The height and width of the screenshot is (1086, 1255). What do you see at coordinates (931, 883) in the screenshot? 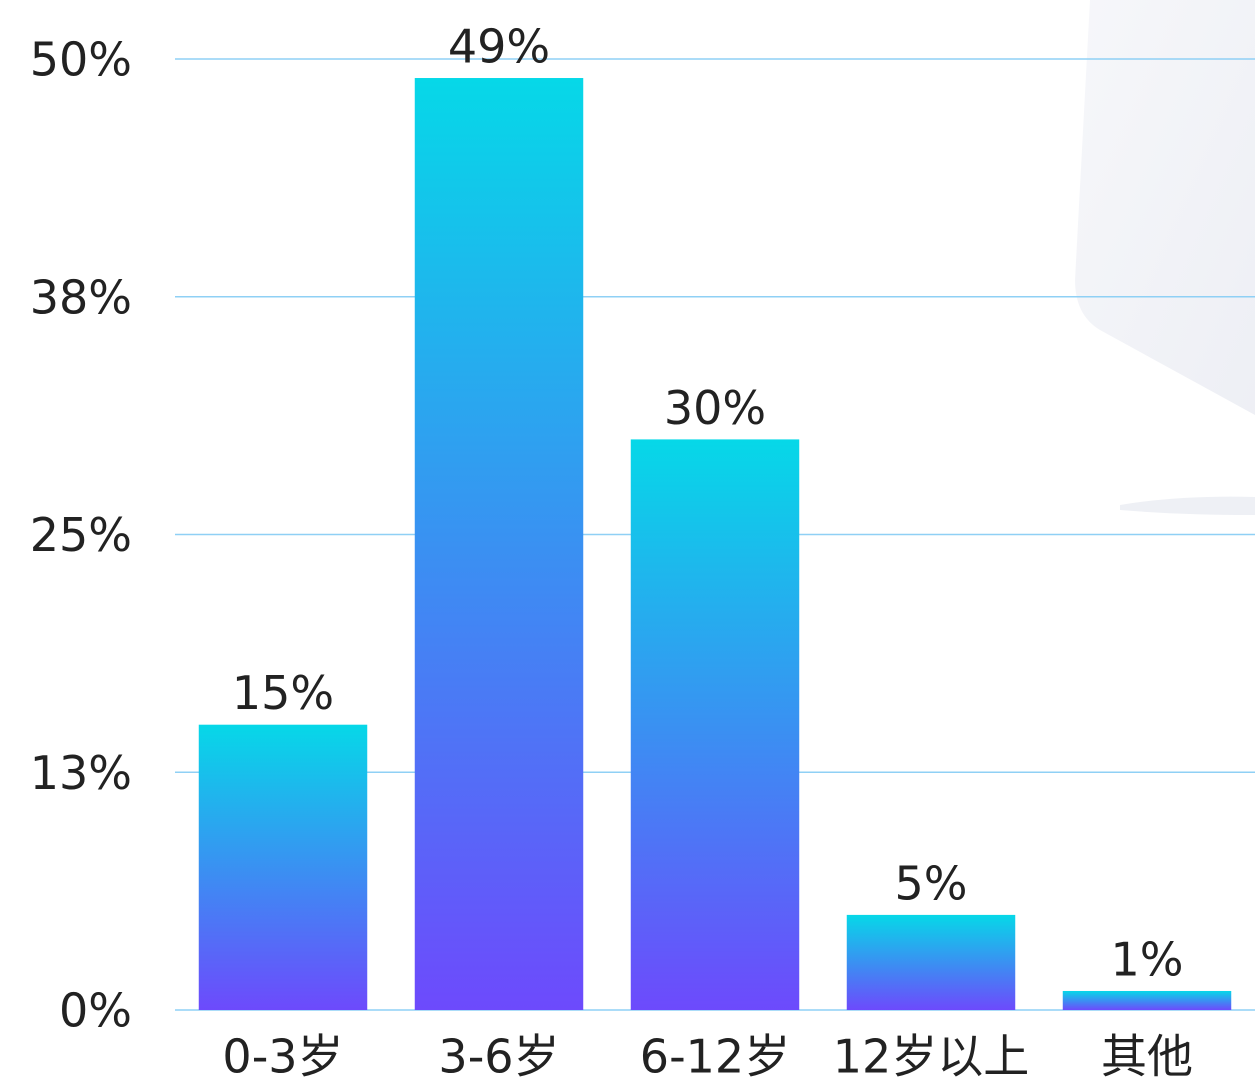
I see `value-label: 5%` at bounding box center [931, 883].